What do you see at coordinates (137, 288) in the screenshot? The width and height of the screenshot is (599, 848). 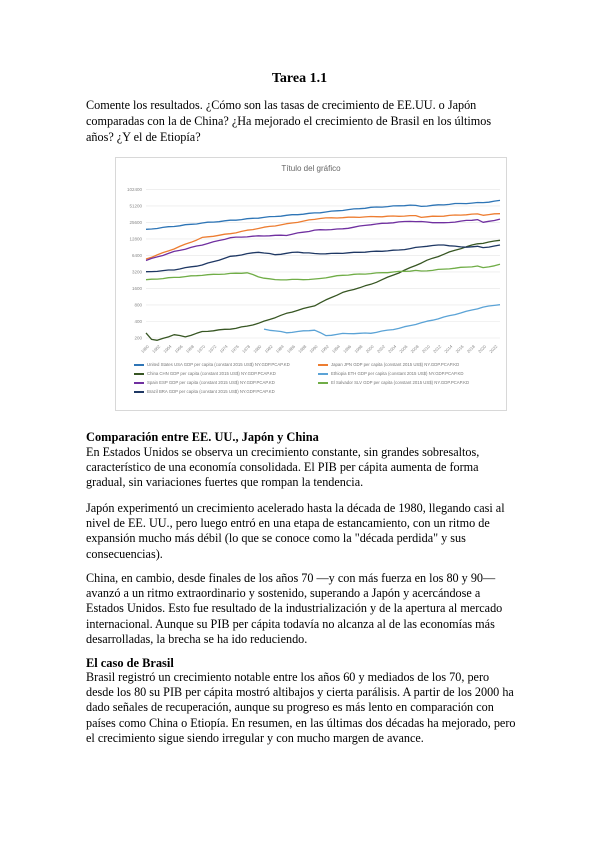 I see `y-tick-label: 1600` at bounding box center [137, 288].